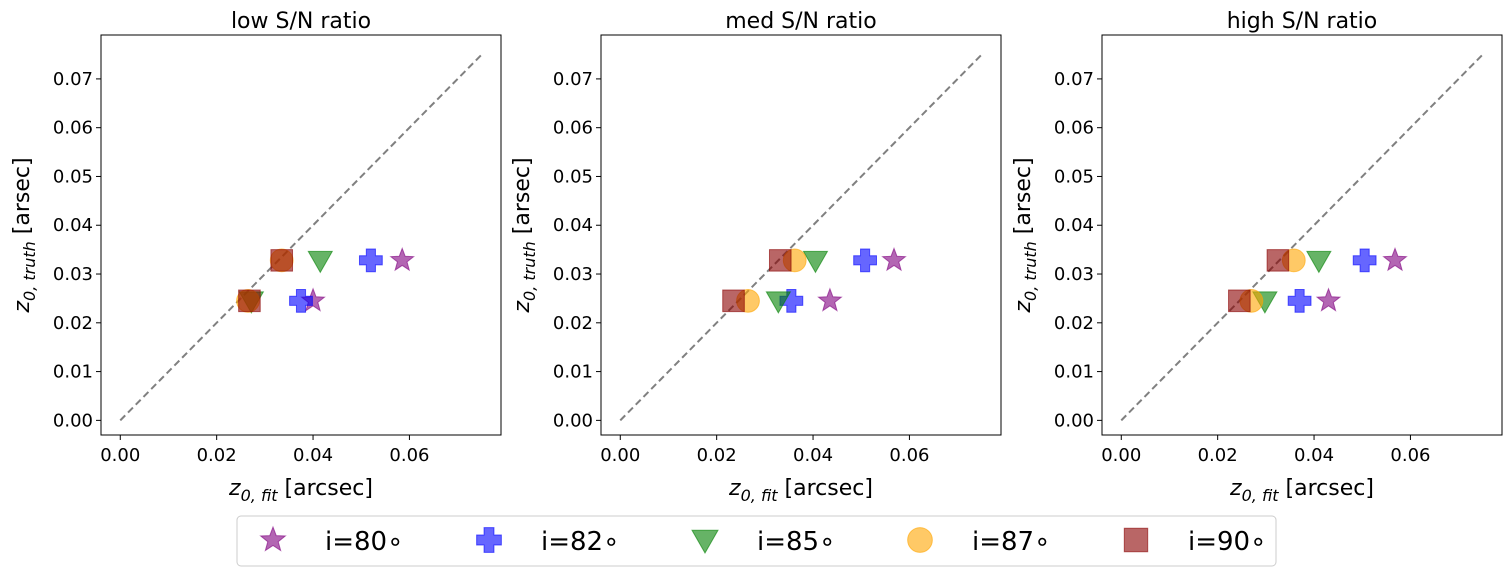  What do you see at coordinates (920, 540) in the screenshot?
I see `legend-marker-circle` at bounding box center [920, 540].